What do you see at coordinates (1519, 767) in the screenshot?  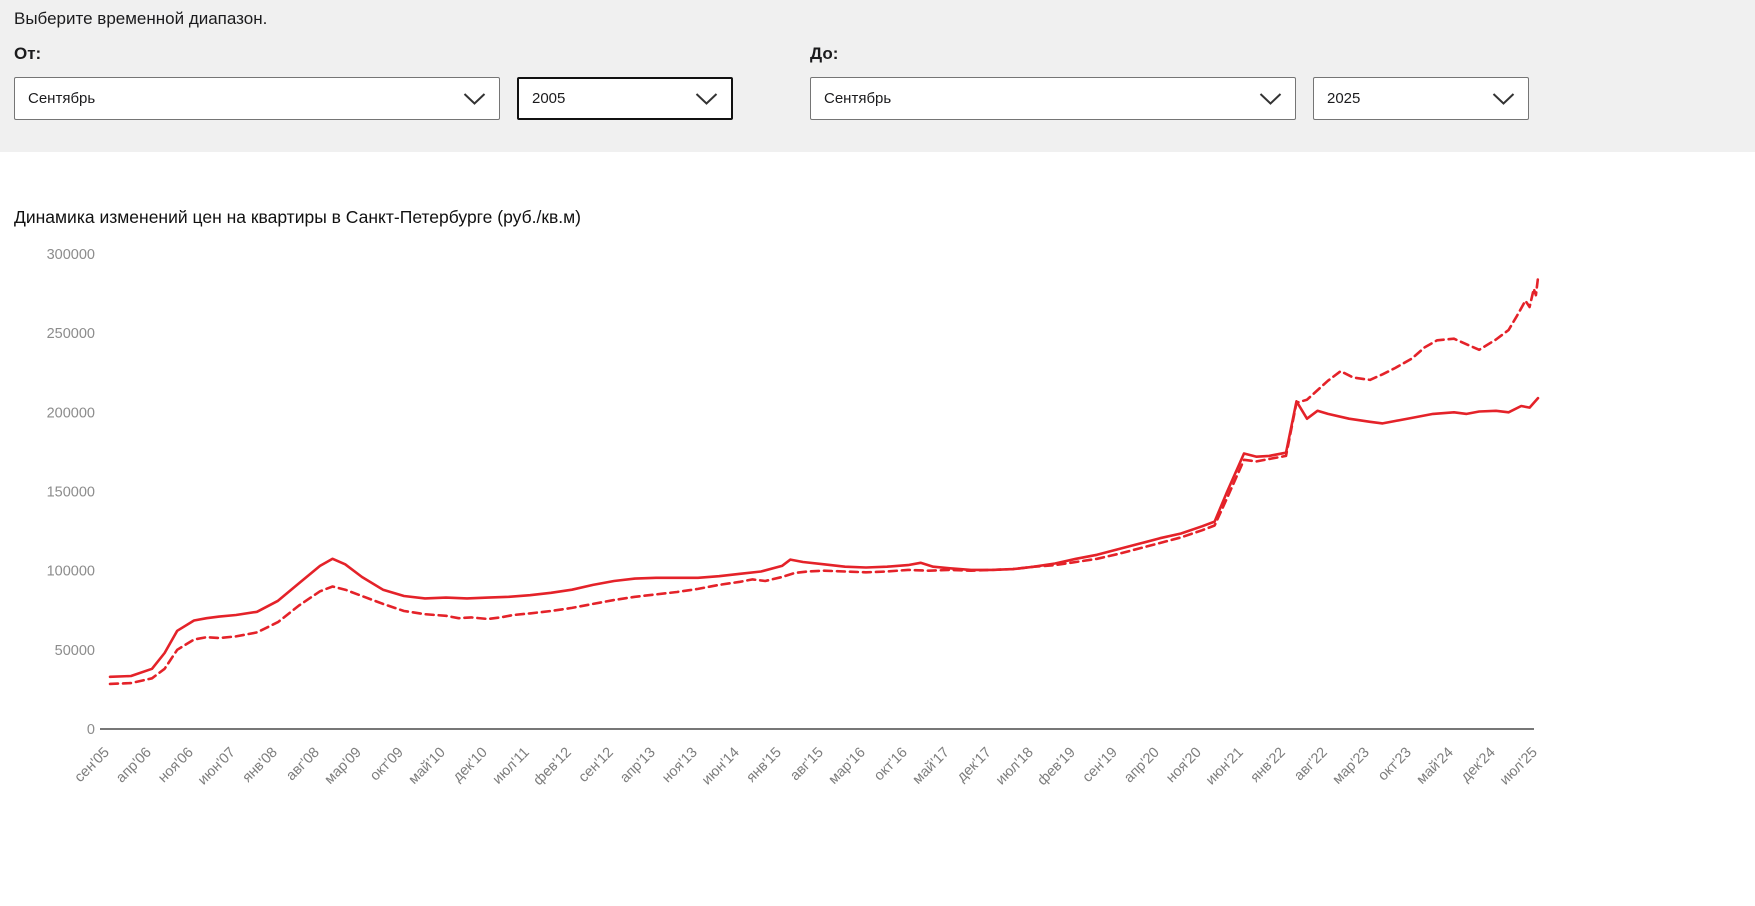 I see `x-axis-tick-label: июл'25` at bounding box center [1519, 767].